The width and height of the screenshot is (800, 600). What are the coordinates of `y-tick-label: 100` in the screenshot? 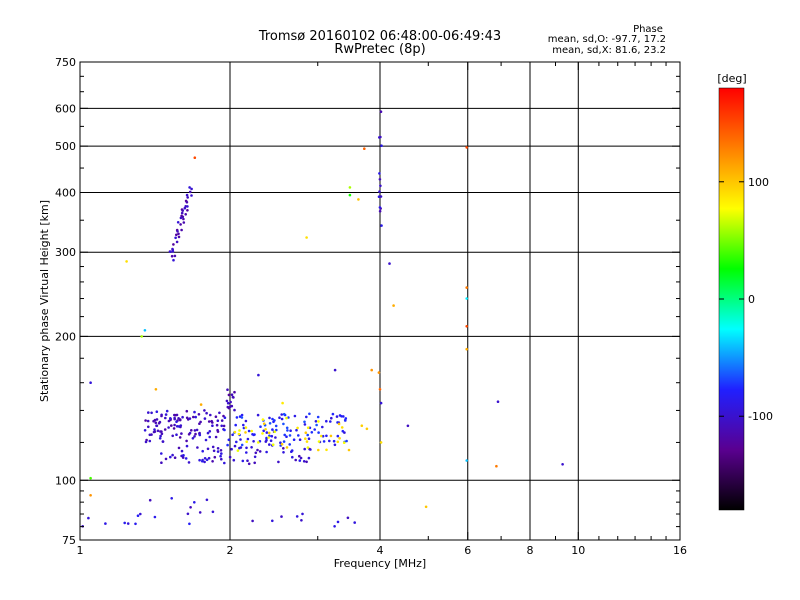 It's located at (65, 480).